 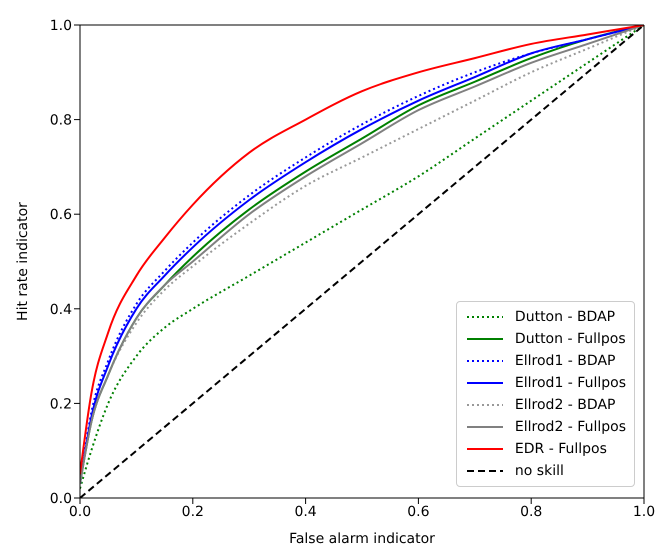 What do you see at coordinates (565, 361) in the screenshot?
I see `legend-label: Ellrod1 - BDAP` at bounding box center [565, 361].